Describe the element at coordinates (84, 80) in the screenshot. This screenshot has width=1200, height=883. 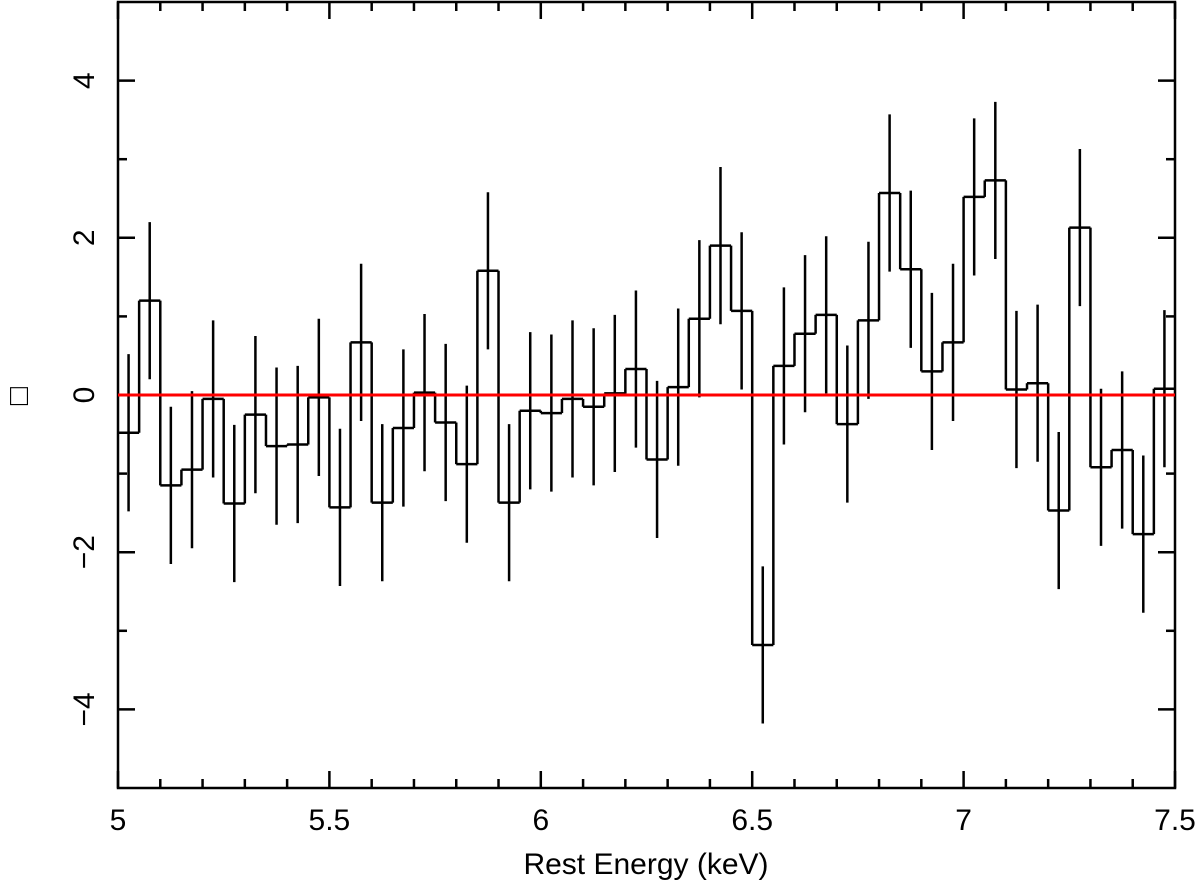
I see `y-tick-label: 4` at that location.